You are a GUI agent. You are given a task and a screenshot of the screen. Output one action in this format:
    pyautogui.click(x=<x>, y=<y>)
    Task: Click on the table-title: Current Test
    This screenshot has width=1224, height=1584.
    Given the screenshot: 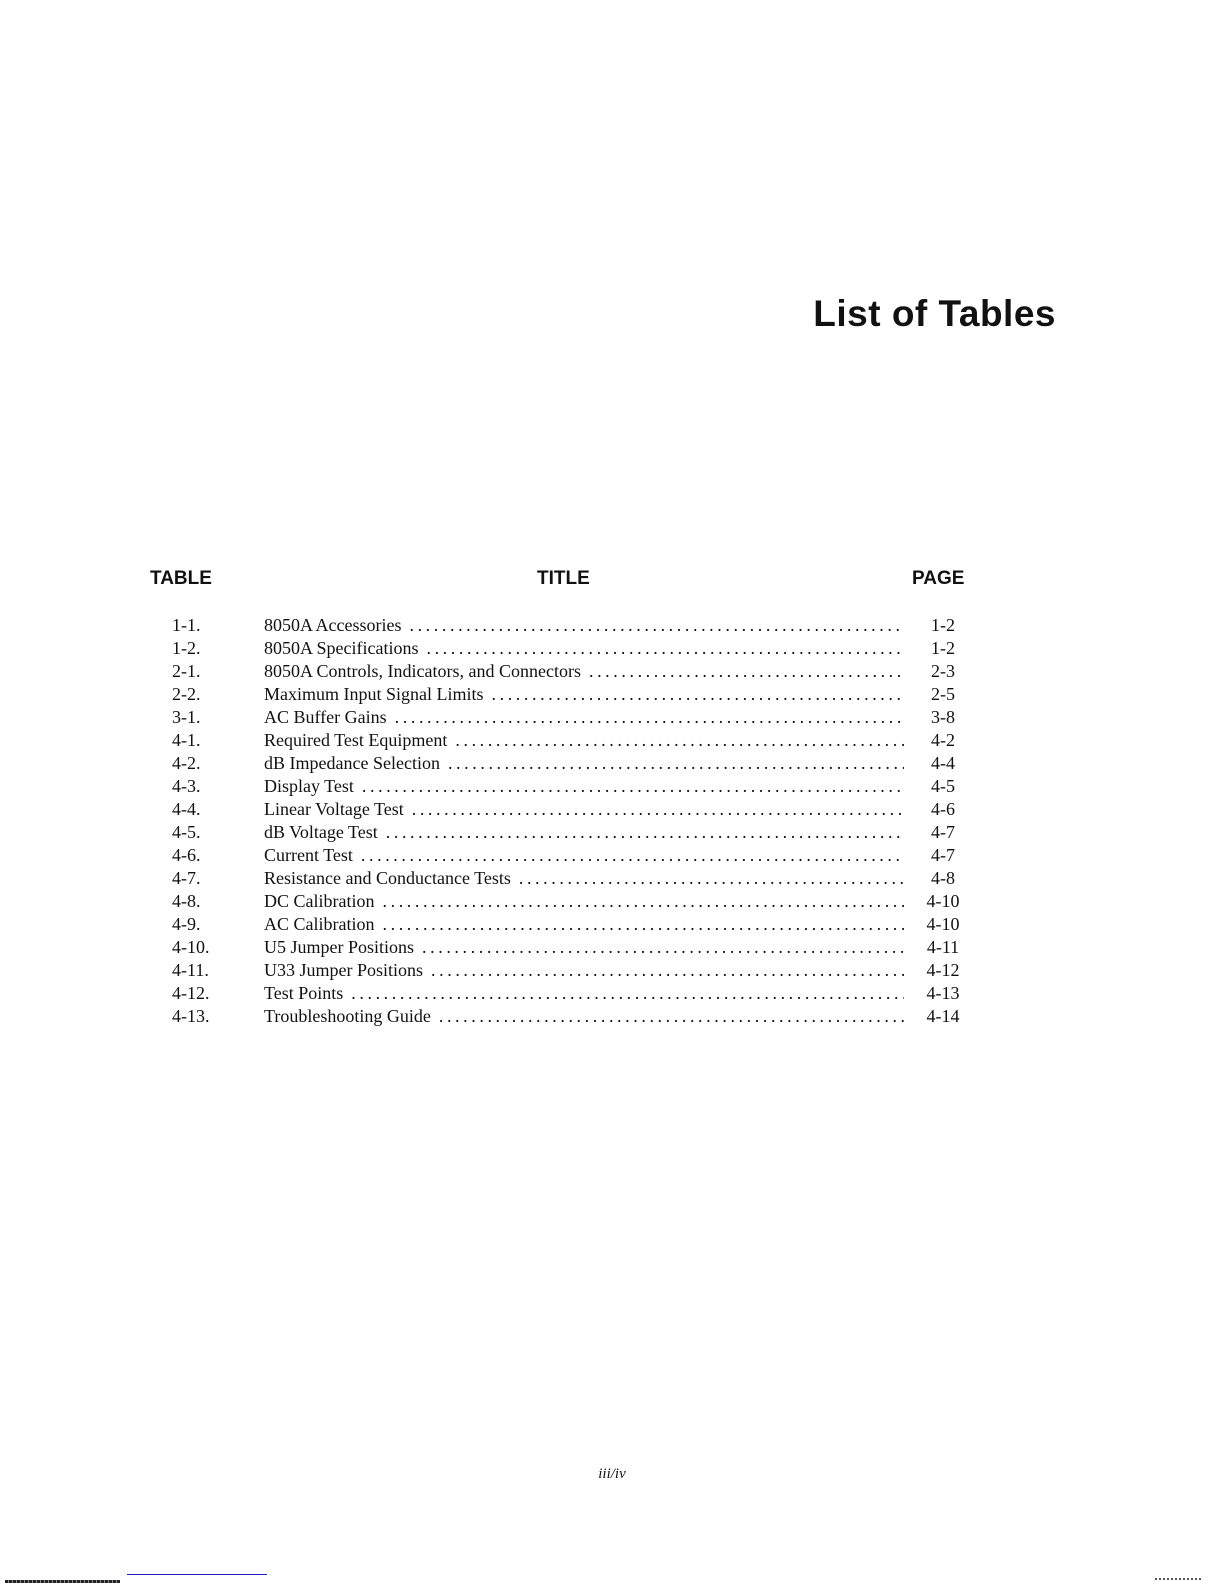 What is the action you would take?
    pyautogui.click(x=308, y=855)
    